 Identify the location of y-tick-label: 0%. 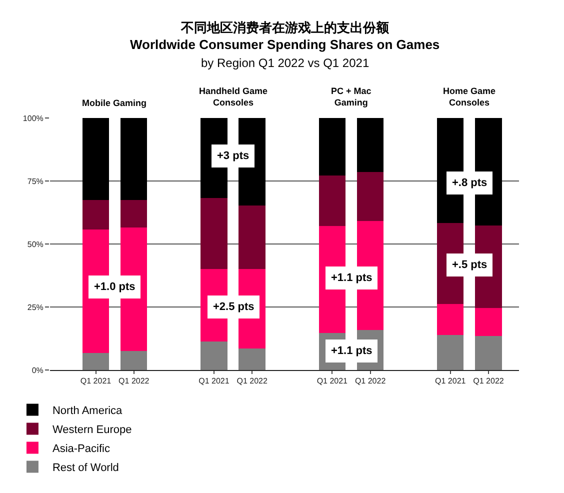
(38, 370).